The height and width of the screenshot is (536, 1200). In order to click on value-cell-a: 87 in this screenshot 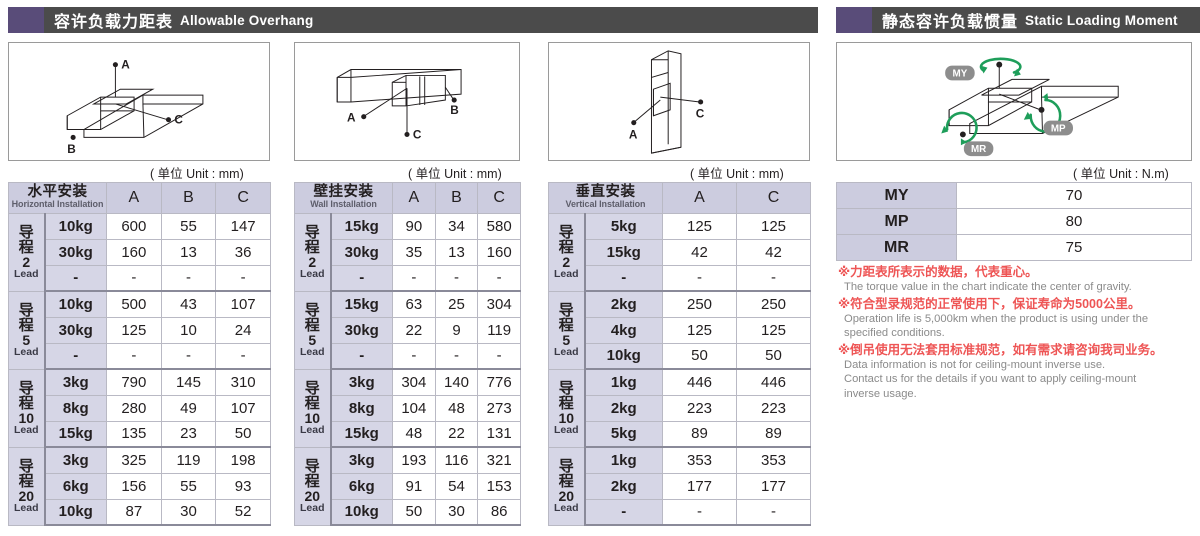, I will do `click(134, 512)`.